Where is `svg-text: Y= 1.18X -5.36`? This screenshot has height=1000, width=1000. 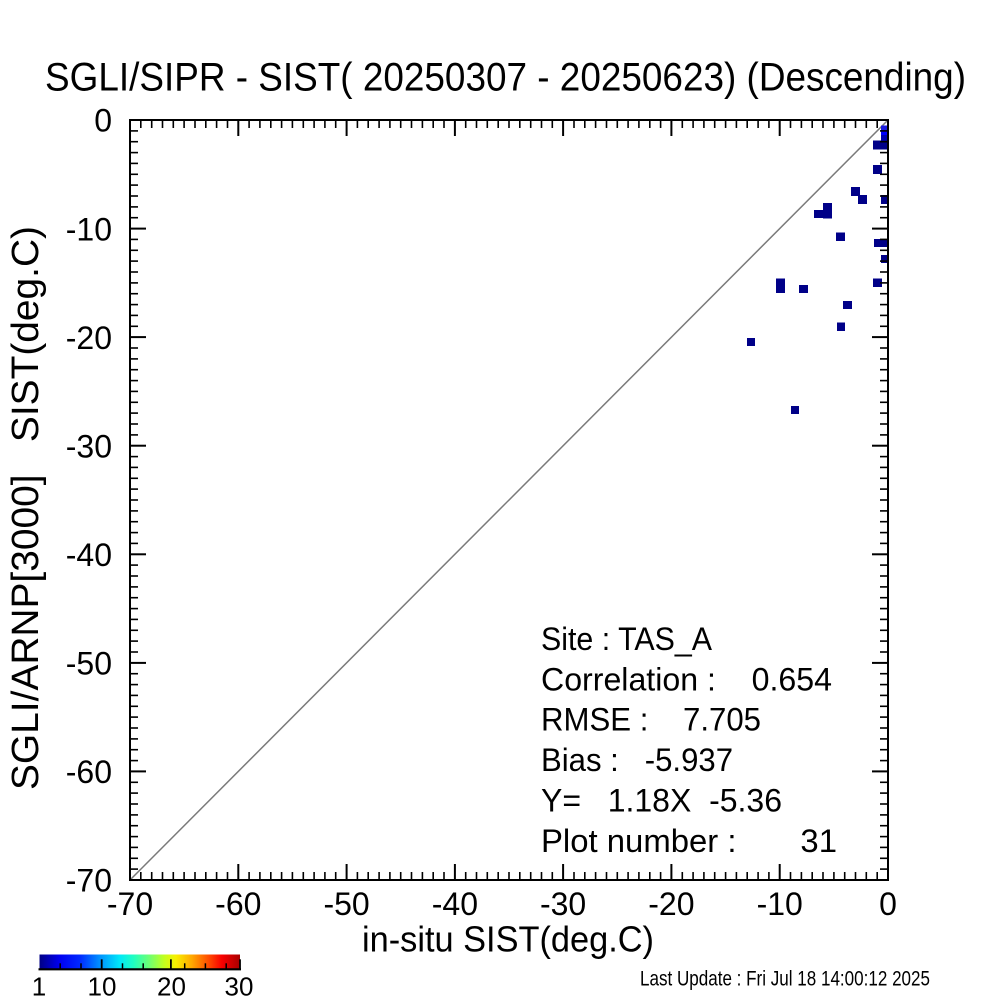
svg-text: Y= 1.18X -5.36 is located at coordinates (661, 800).